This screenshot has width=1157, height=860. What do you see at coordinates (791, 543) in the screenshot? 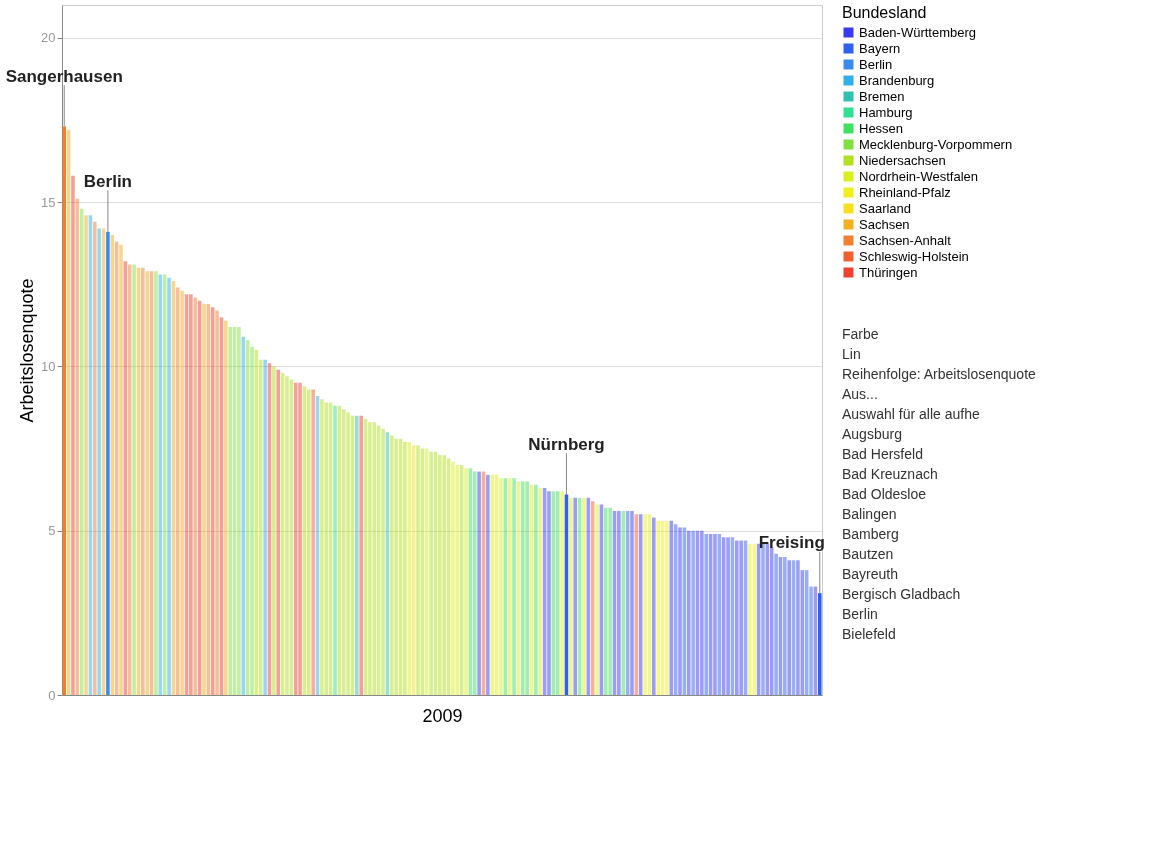
I see `annotation: Freising` at bounding box center [791, 543].